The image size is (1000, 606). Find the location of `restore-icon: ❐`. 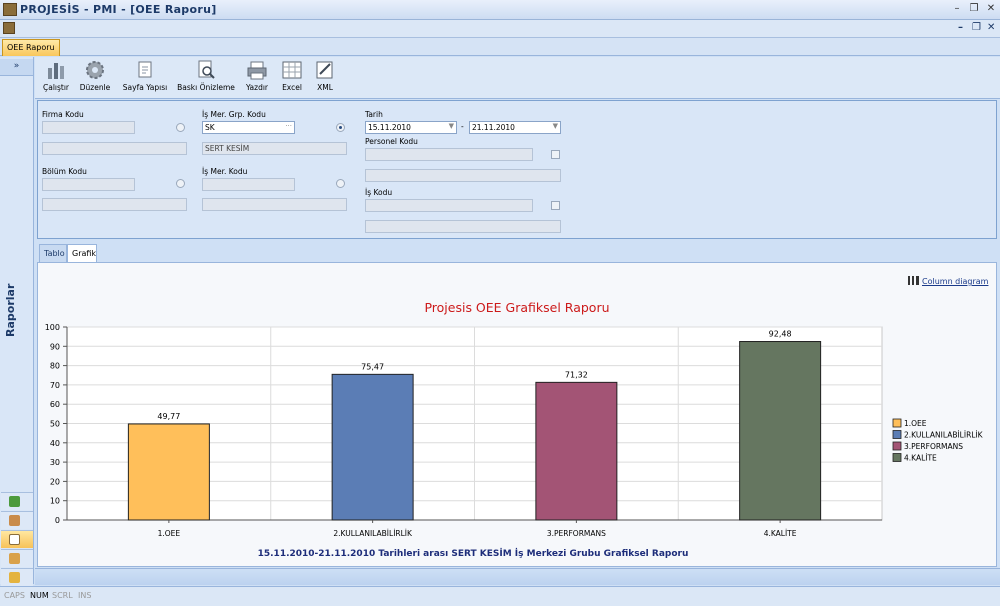

restore-icon: ❐ is located at coordinates (974, 8).